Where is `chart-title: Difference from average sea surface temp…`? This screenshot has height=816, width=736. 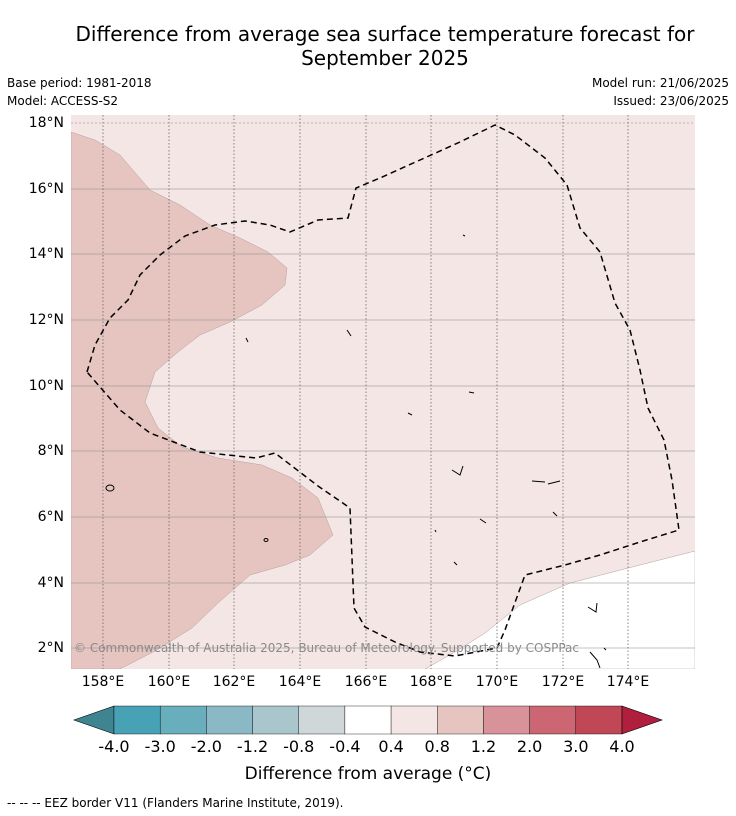 chart-title: Difference from average sea surface temp… is located at coordinates (385, 46).